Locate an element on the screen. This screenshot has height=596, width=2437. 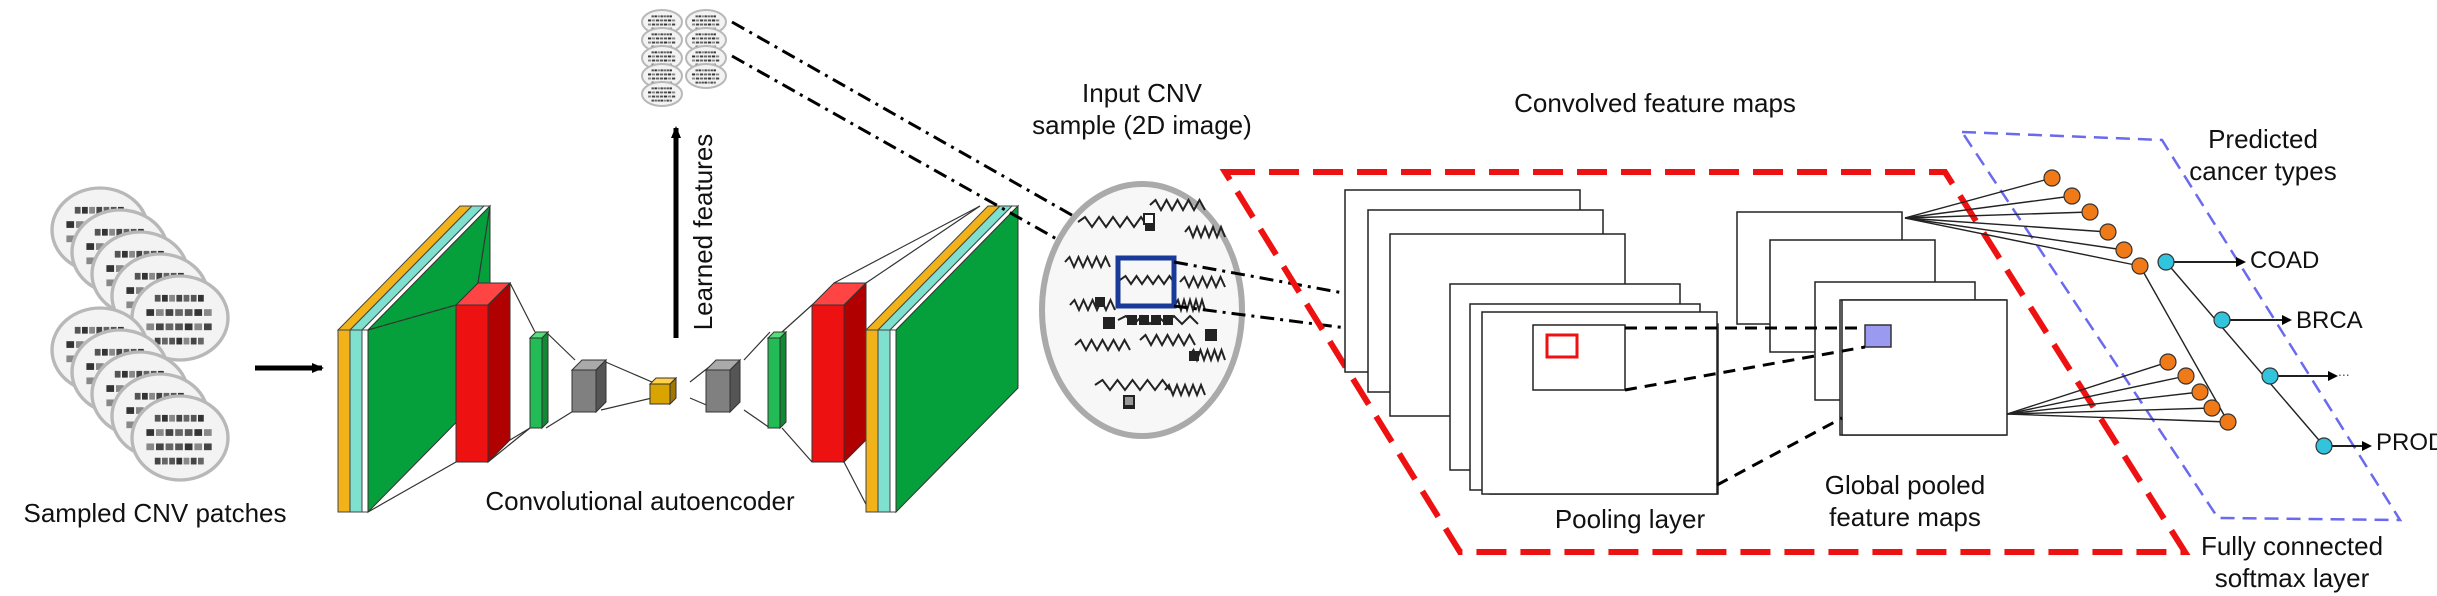
label-predicted-line1: Predicted is located at coordinates (2263, 139).